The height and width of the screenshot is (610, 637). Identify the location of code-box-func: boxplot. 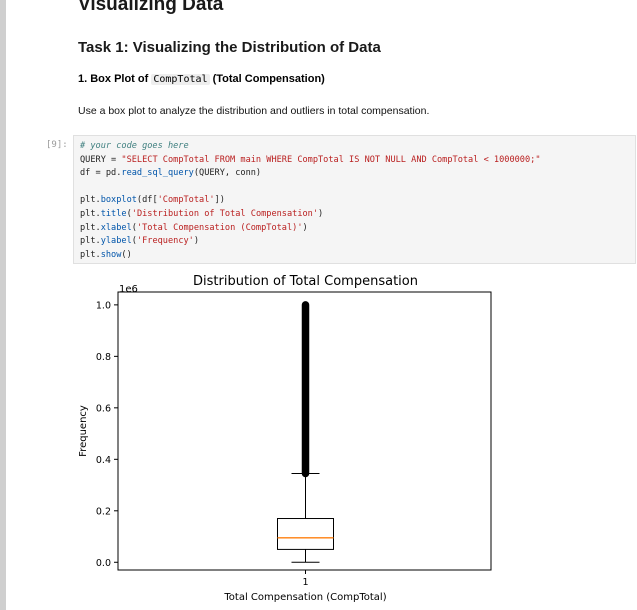
(118, 200).